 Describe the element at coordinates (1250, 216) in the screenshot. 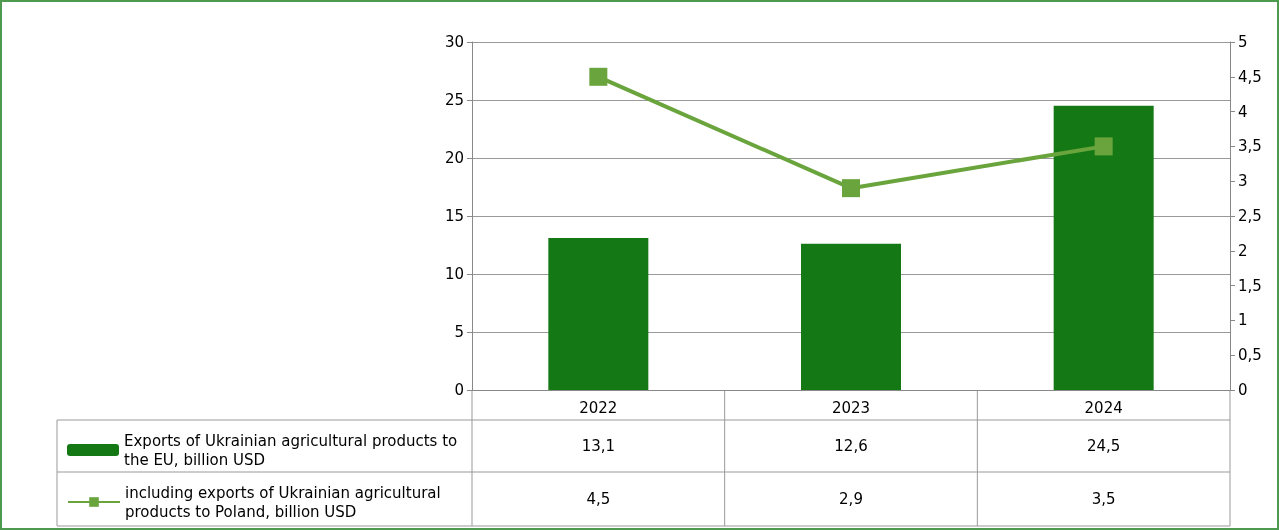

I see `y2-tick-label: 2,5` at that location.